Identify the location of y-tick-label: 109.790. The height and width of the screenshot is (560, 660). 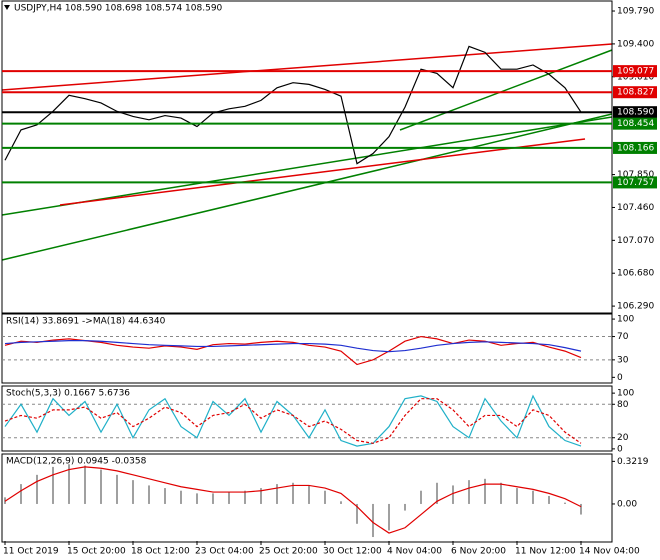
(635, 12).